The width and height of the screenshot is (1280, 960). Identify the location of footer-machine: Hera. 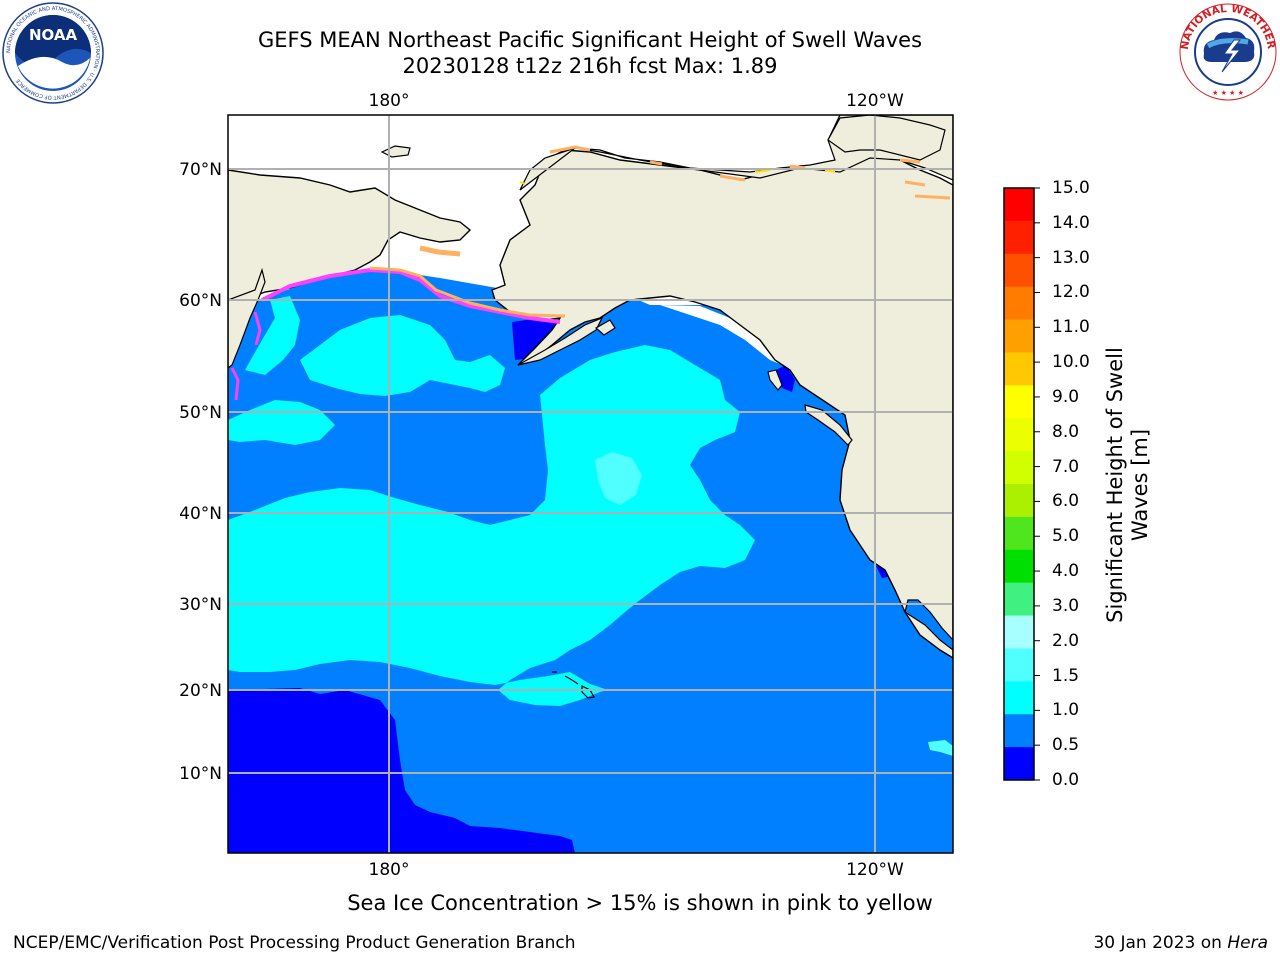
(1247, 943).